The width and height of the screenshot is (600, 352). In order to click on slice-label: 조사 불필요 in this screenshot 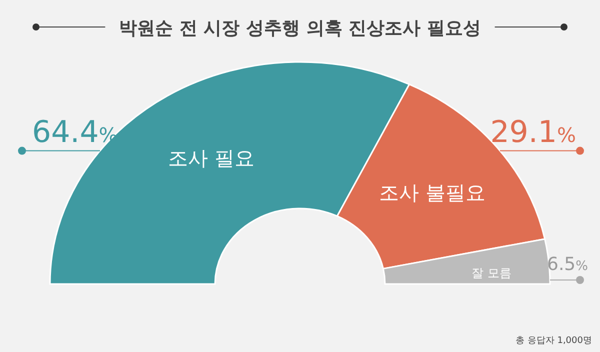, I will do `click(432, 192)`.